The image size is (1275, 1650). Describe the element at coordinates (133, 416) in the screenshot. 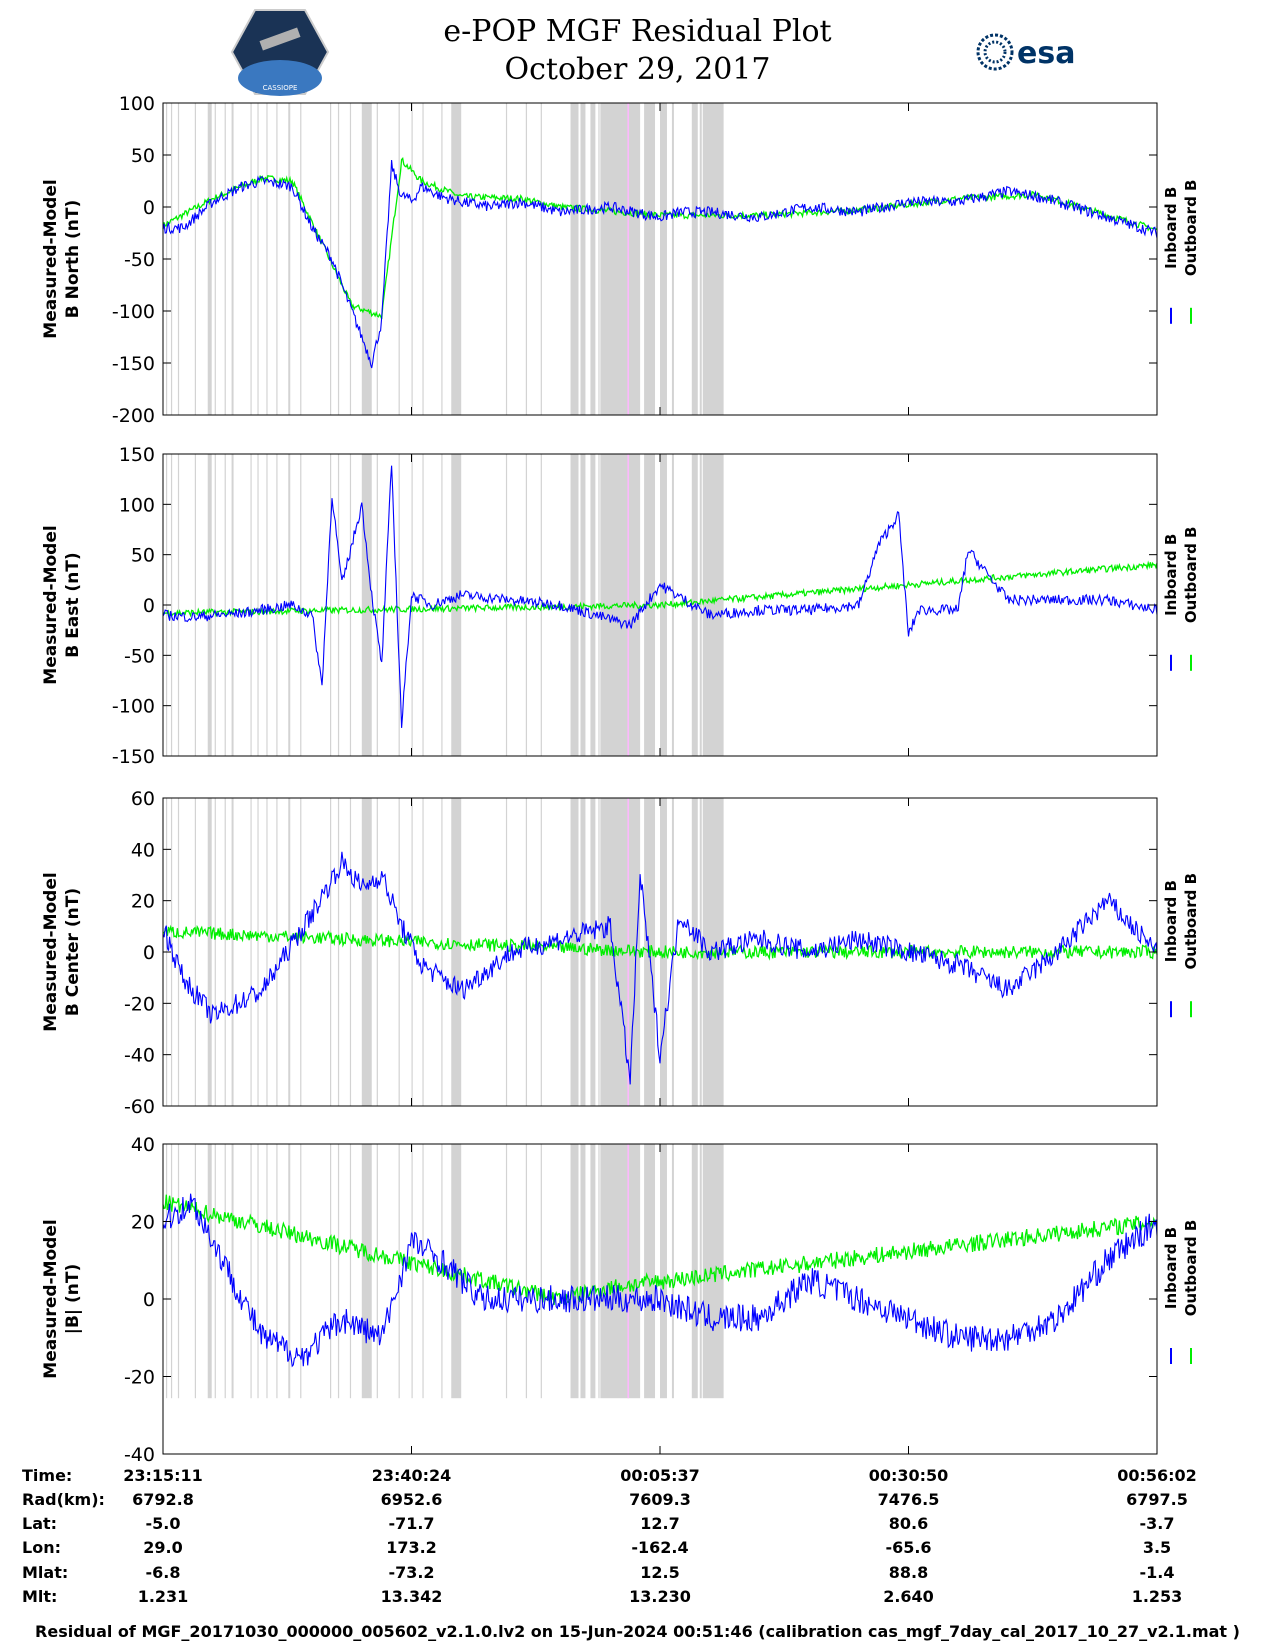

I see `y-tick-label: -200` at that location.